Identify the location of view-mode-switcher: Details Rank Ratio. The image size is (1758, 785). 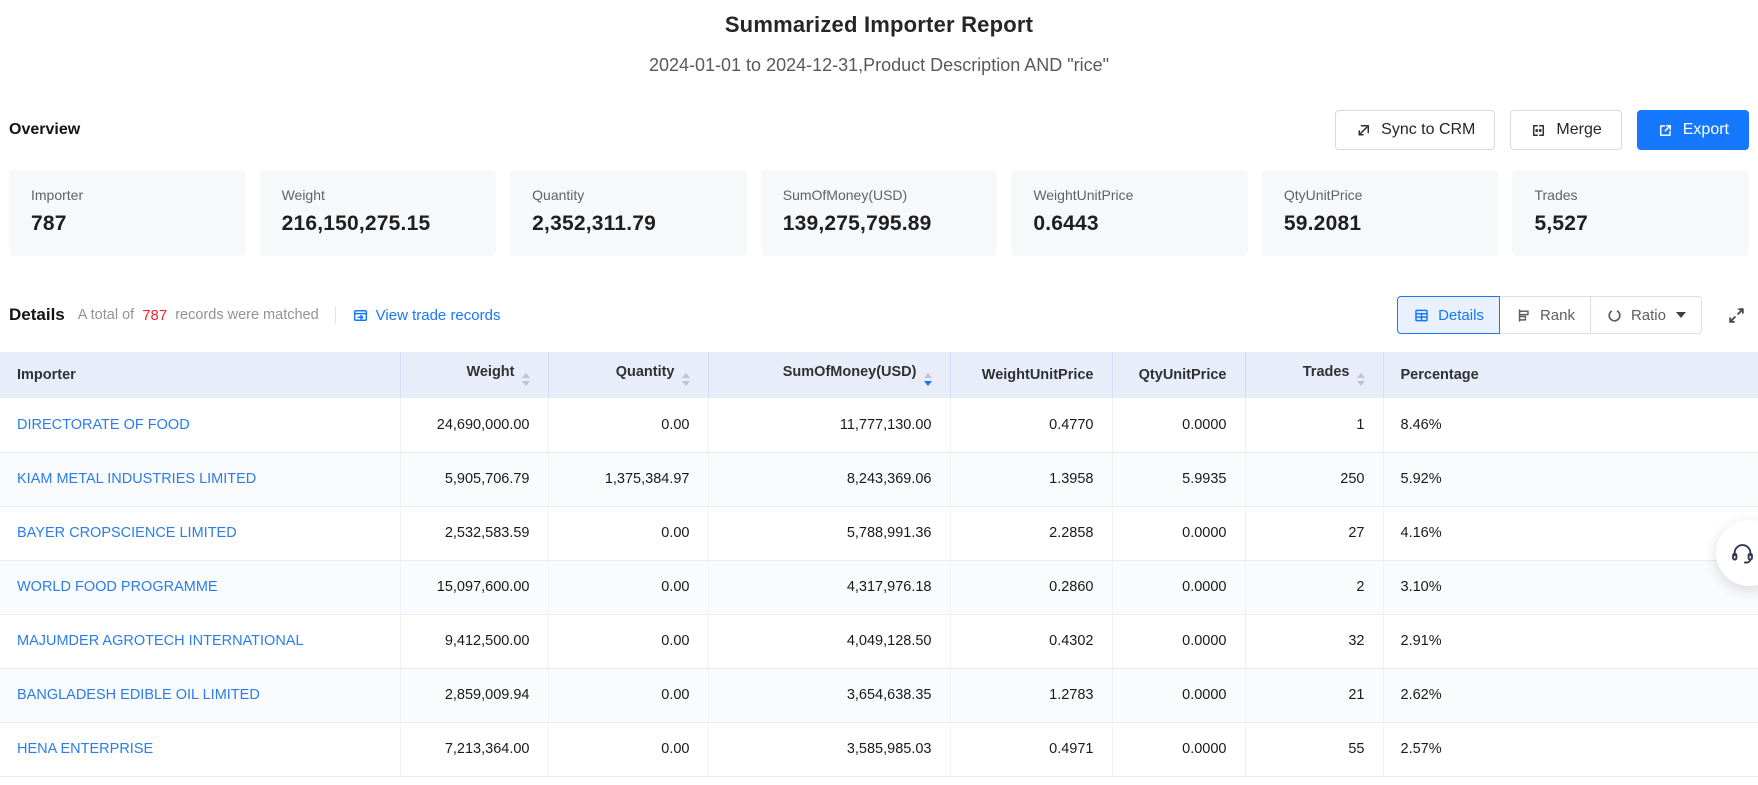
(1549, 315).